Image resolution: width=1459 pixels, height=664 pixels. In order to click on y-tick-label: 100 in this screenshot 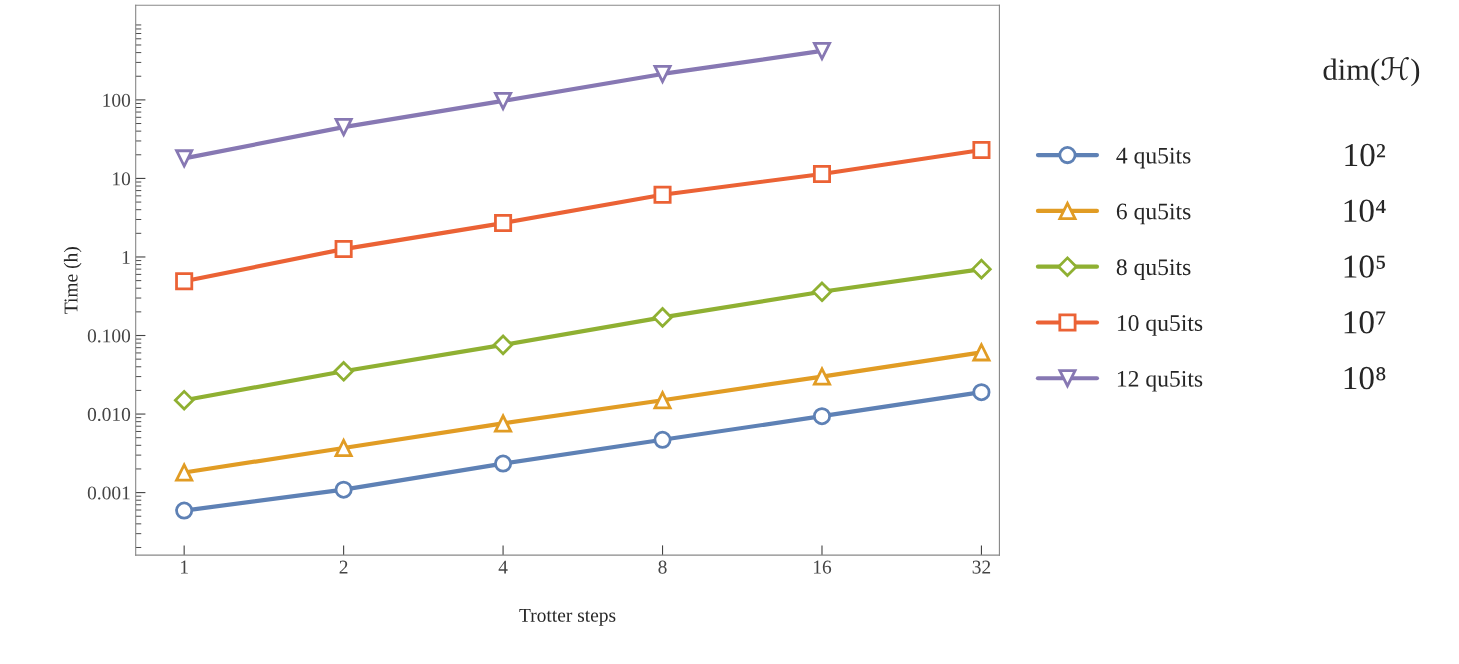, I will do `click(117, 100)`.